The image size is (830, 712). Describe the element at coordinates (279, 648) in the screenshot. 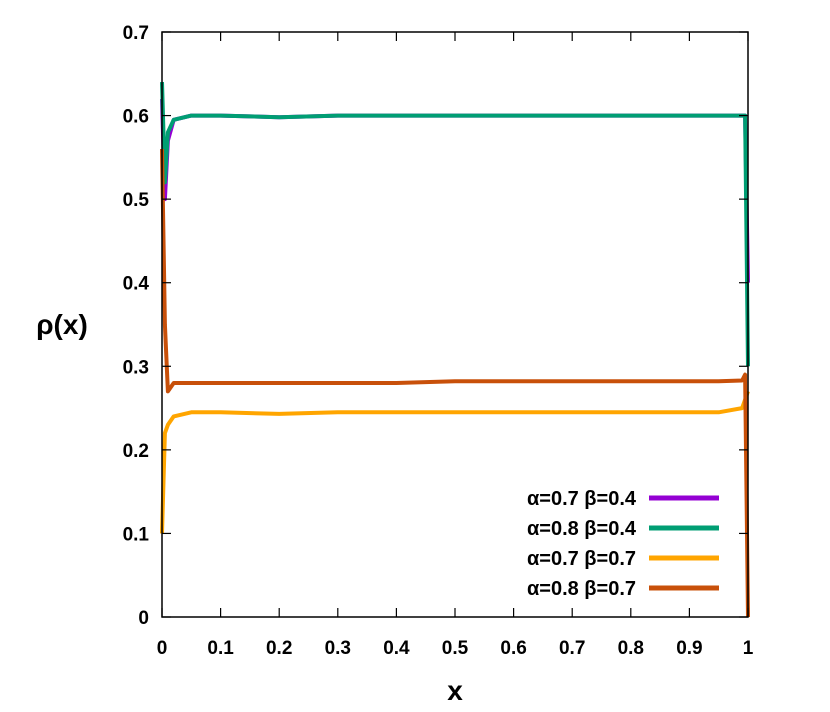

I see `x-tick-label: 0.2` at that location.